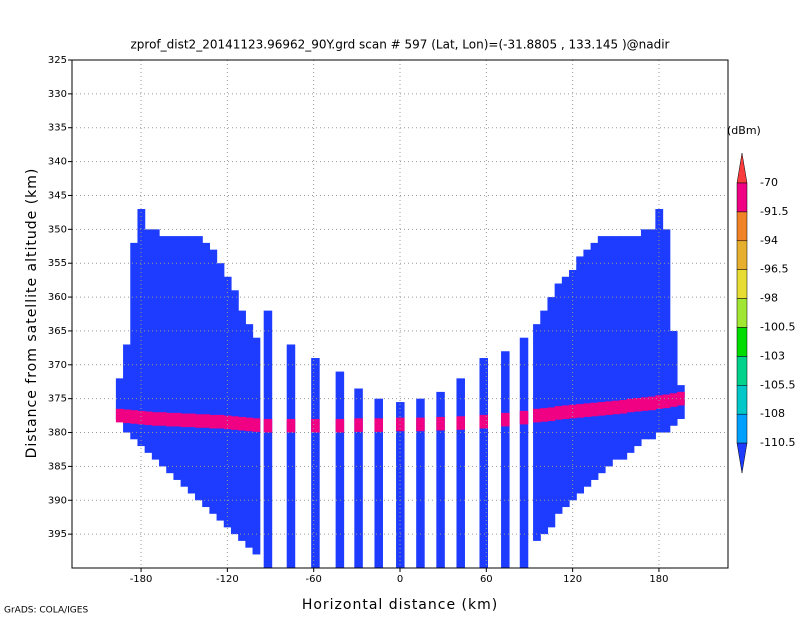 Image resolution: width=800 pixels, height=622 pixels. What do you see at coordinates (57, 500) in the screenshot?
I see `y-tick-label: 390` at bounding box center [57, 500].